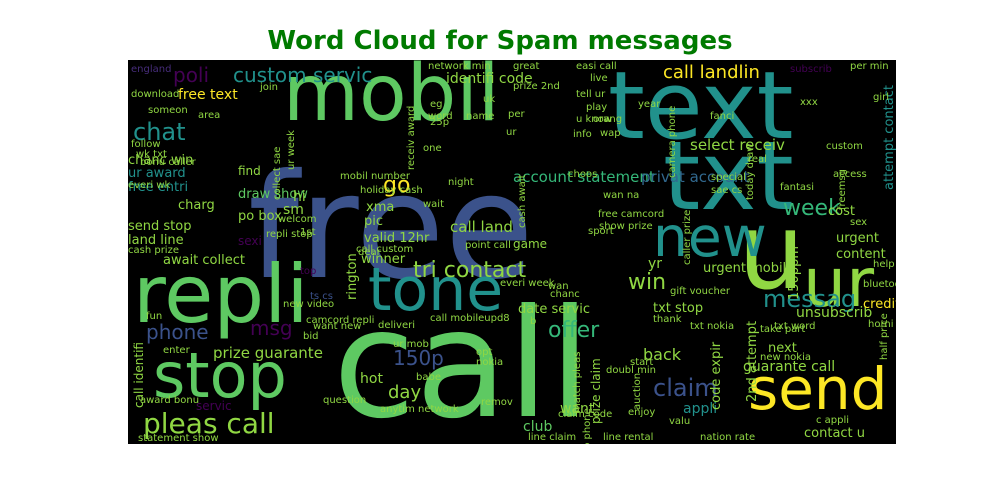 This screenshot has height=500, width=1000. What do you see at coordinates (209, 115) in the screenshot?
I see `word-cloud-term: area` at bounding box center [209, 115].